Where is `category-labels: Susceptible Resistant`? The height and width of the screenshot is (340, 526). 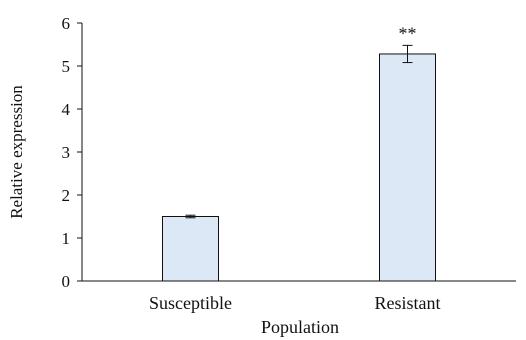 category-labels: Susceptible Resistant is located at coordinates (295, 303).